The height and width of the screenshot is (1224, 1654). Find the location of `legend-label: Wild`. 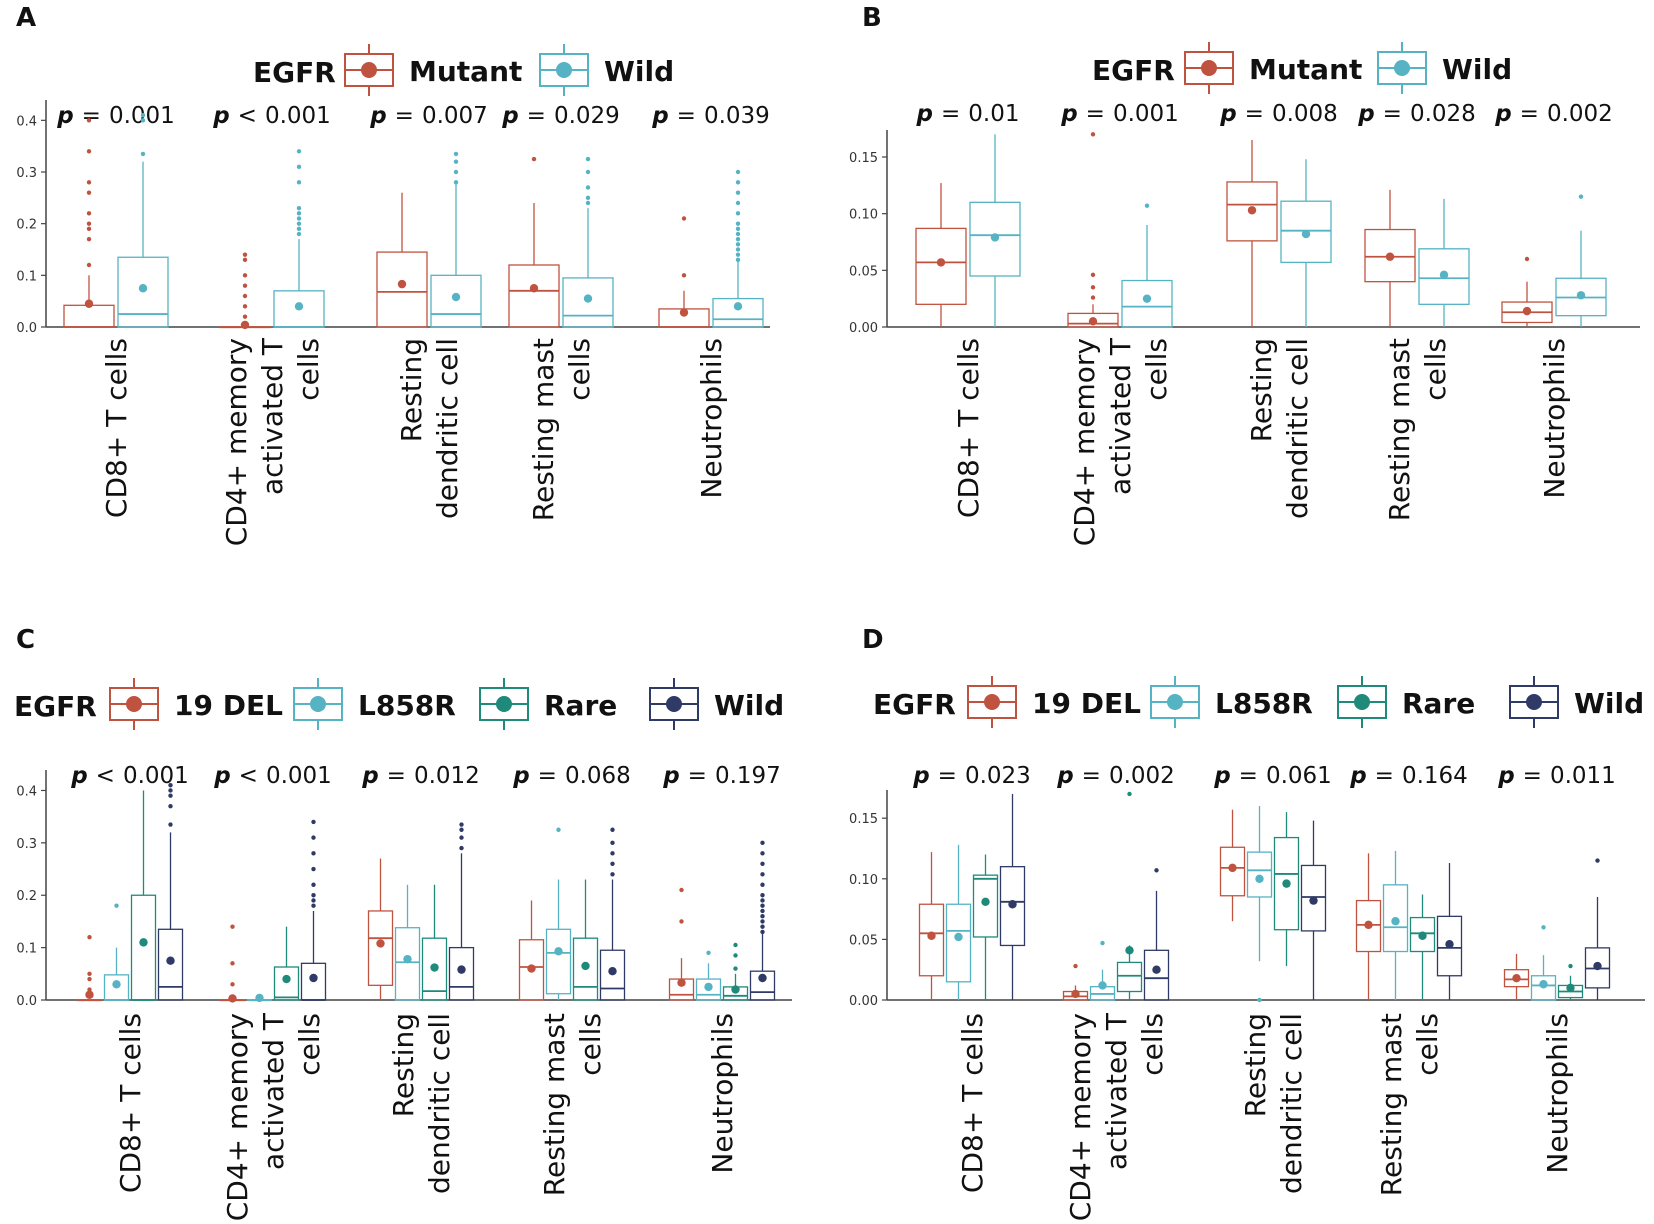

legend-label: Wild is located at coordinates (639, 71).